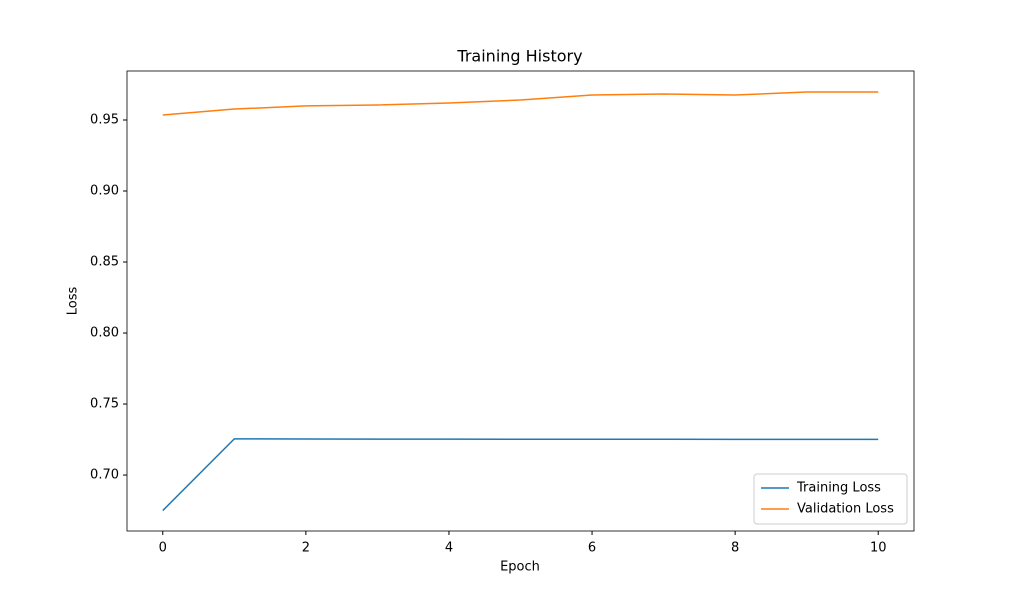 This screenshot has width=1016, height=597. Describe the element at coordinates (830, 499) in the screenshot. I see `legend-box` at that location.